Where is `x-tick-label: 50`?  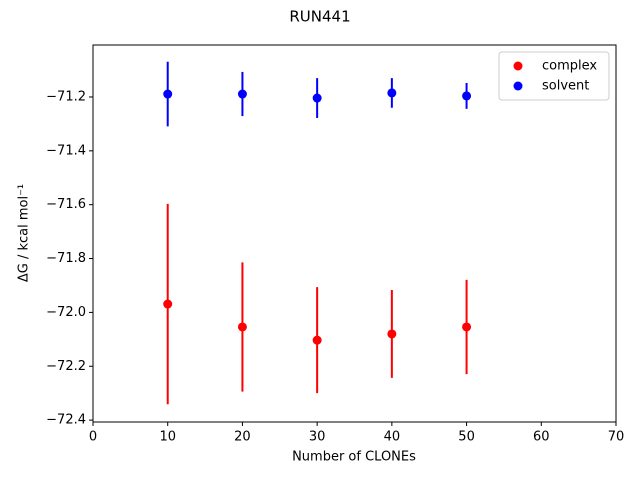
x-tick-label: 50 is located at coordinates (466, 437).